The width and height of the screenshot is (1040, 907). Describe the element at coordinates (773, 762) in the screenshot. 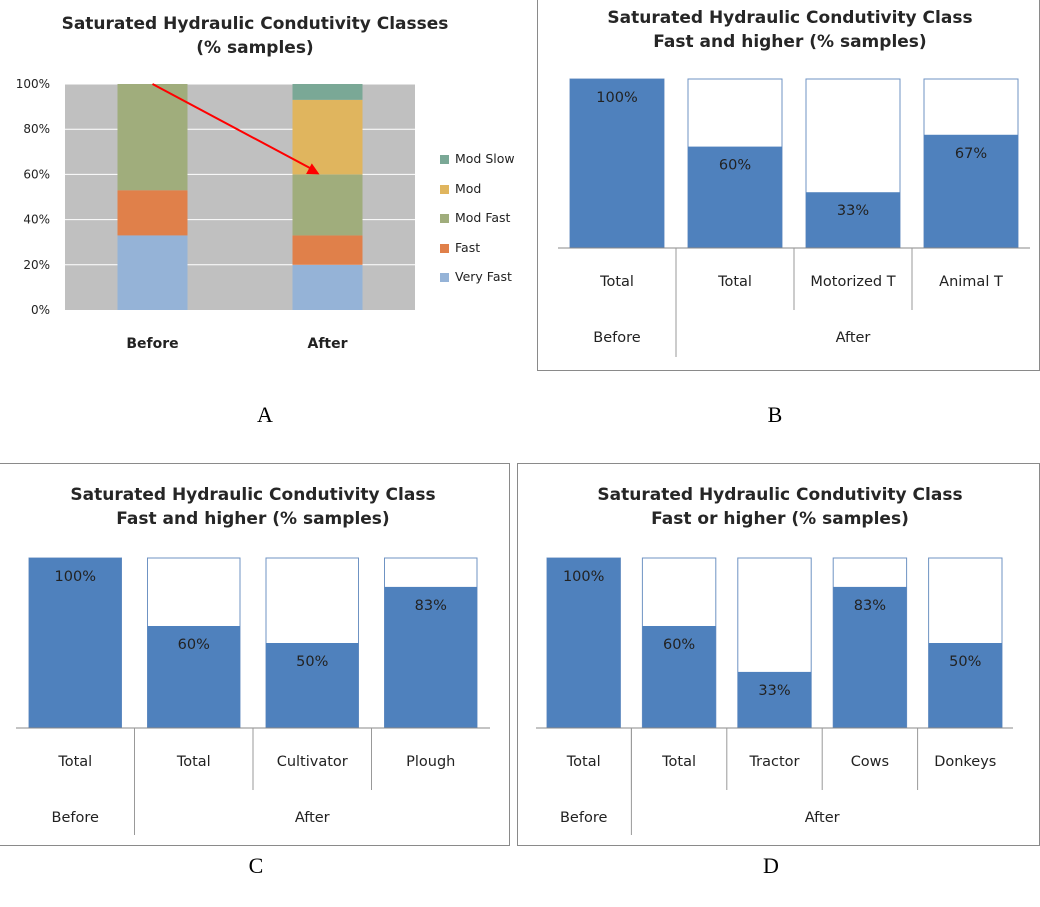

I see `category-label: Tractor` at that location.